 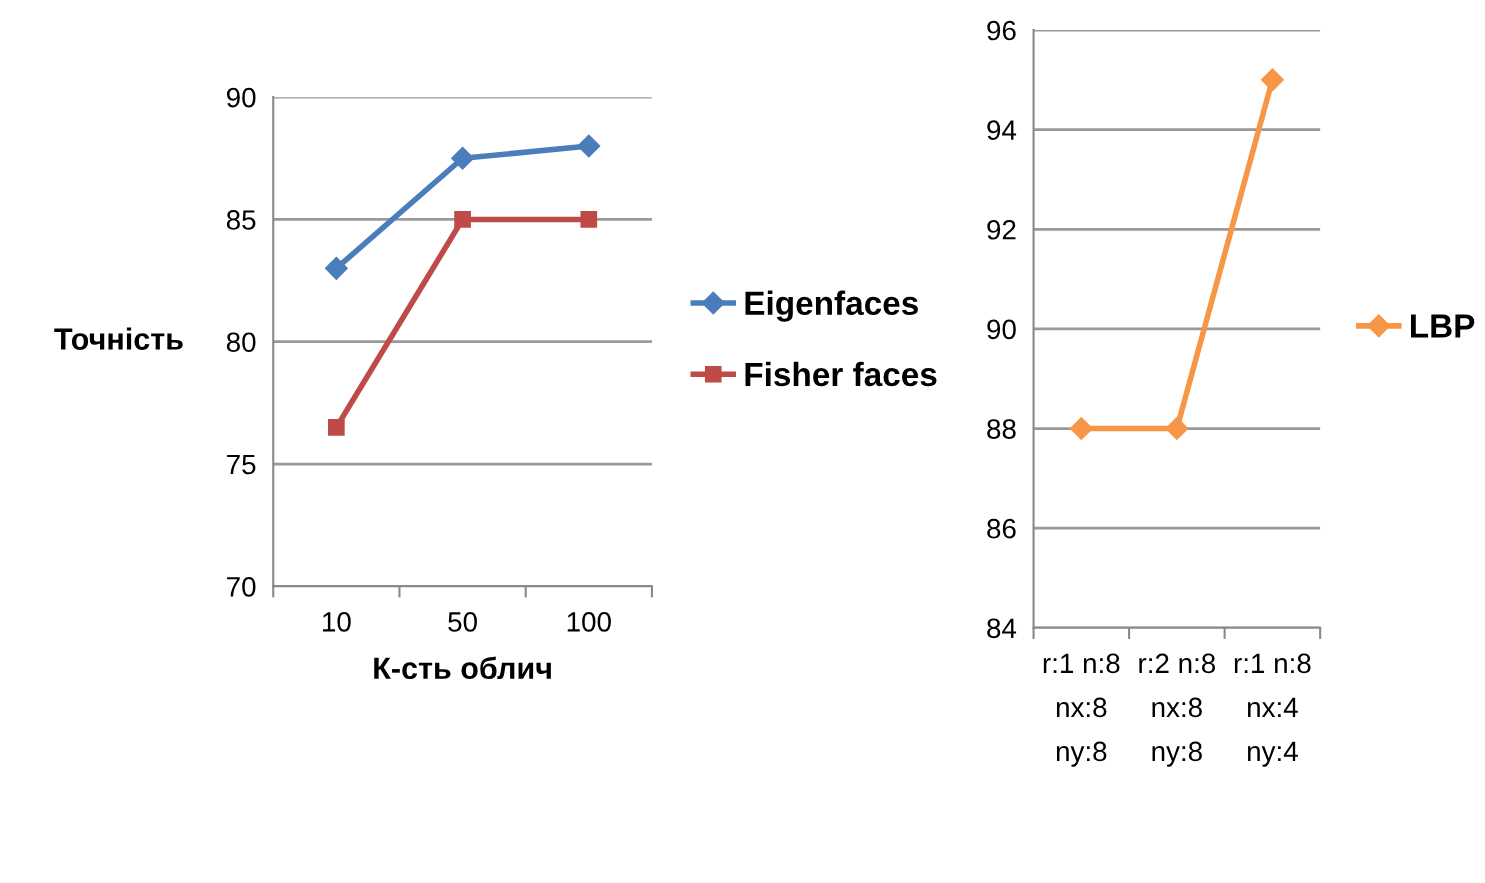 What do you see at coordinates (841, 374) in the screenshot?
I see `legend-label: Fisher faces` at bounding box center [841, 374].